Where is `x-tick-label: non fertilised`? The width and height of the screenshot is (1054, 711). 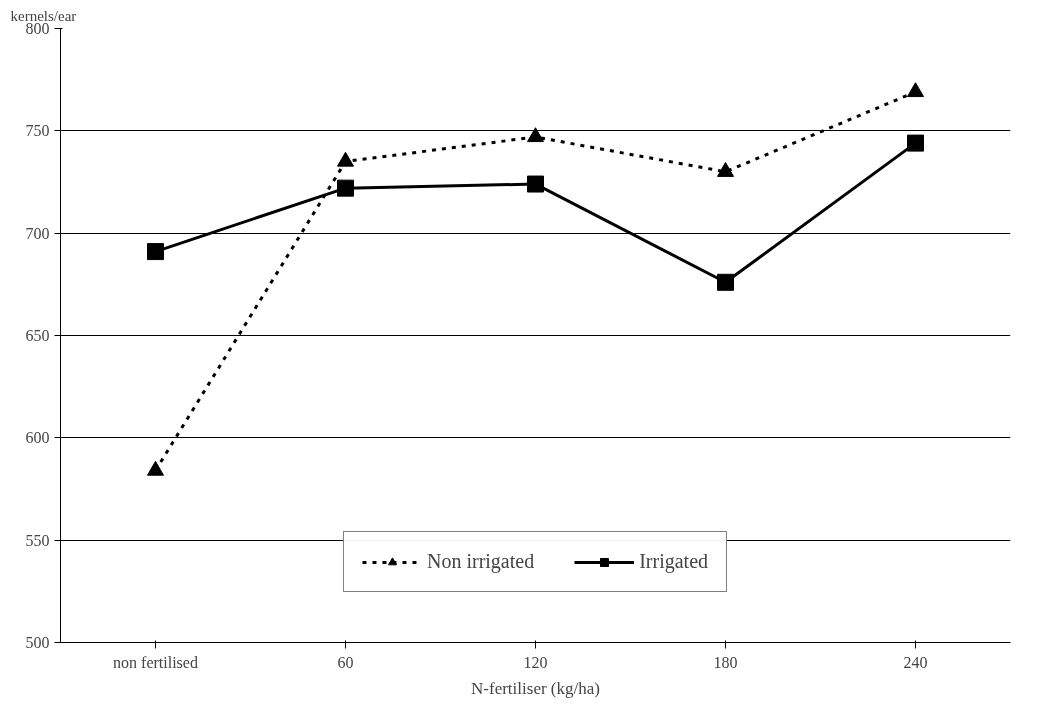
x-tick-label: non fertilised is located at coordinates (155, 662).